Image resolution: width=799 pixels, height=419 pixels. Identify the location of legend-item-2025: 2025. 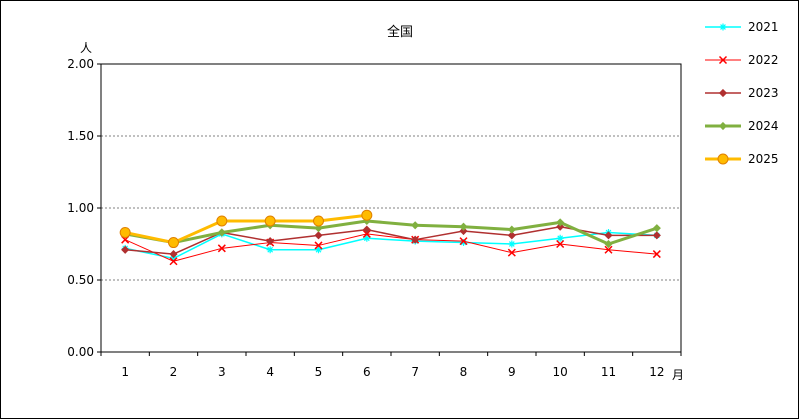
(742, 159).